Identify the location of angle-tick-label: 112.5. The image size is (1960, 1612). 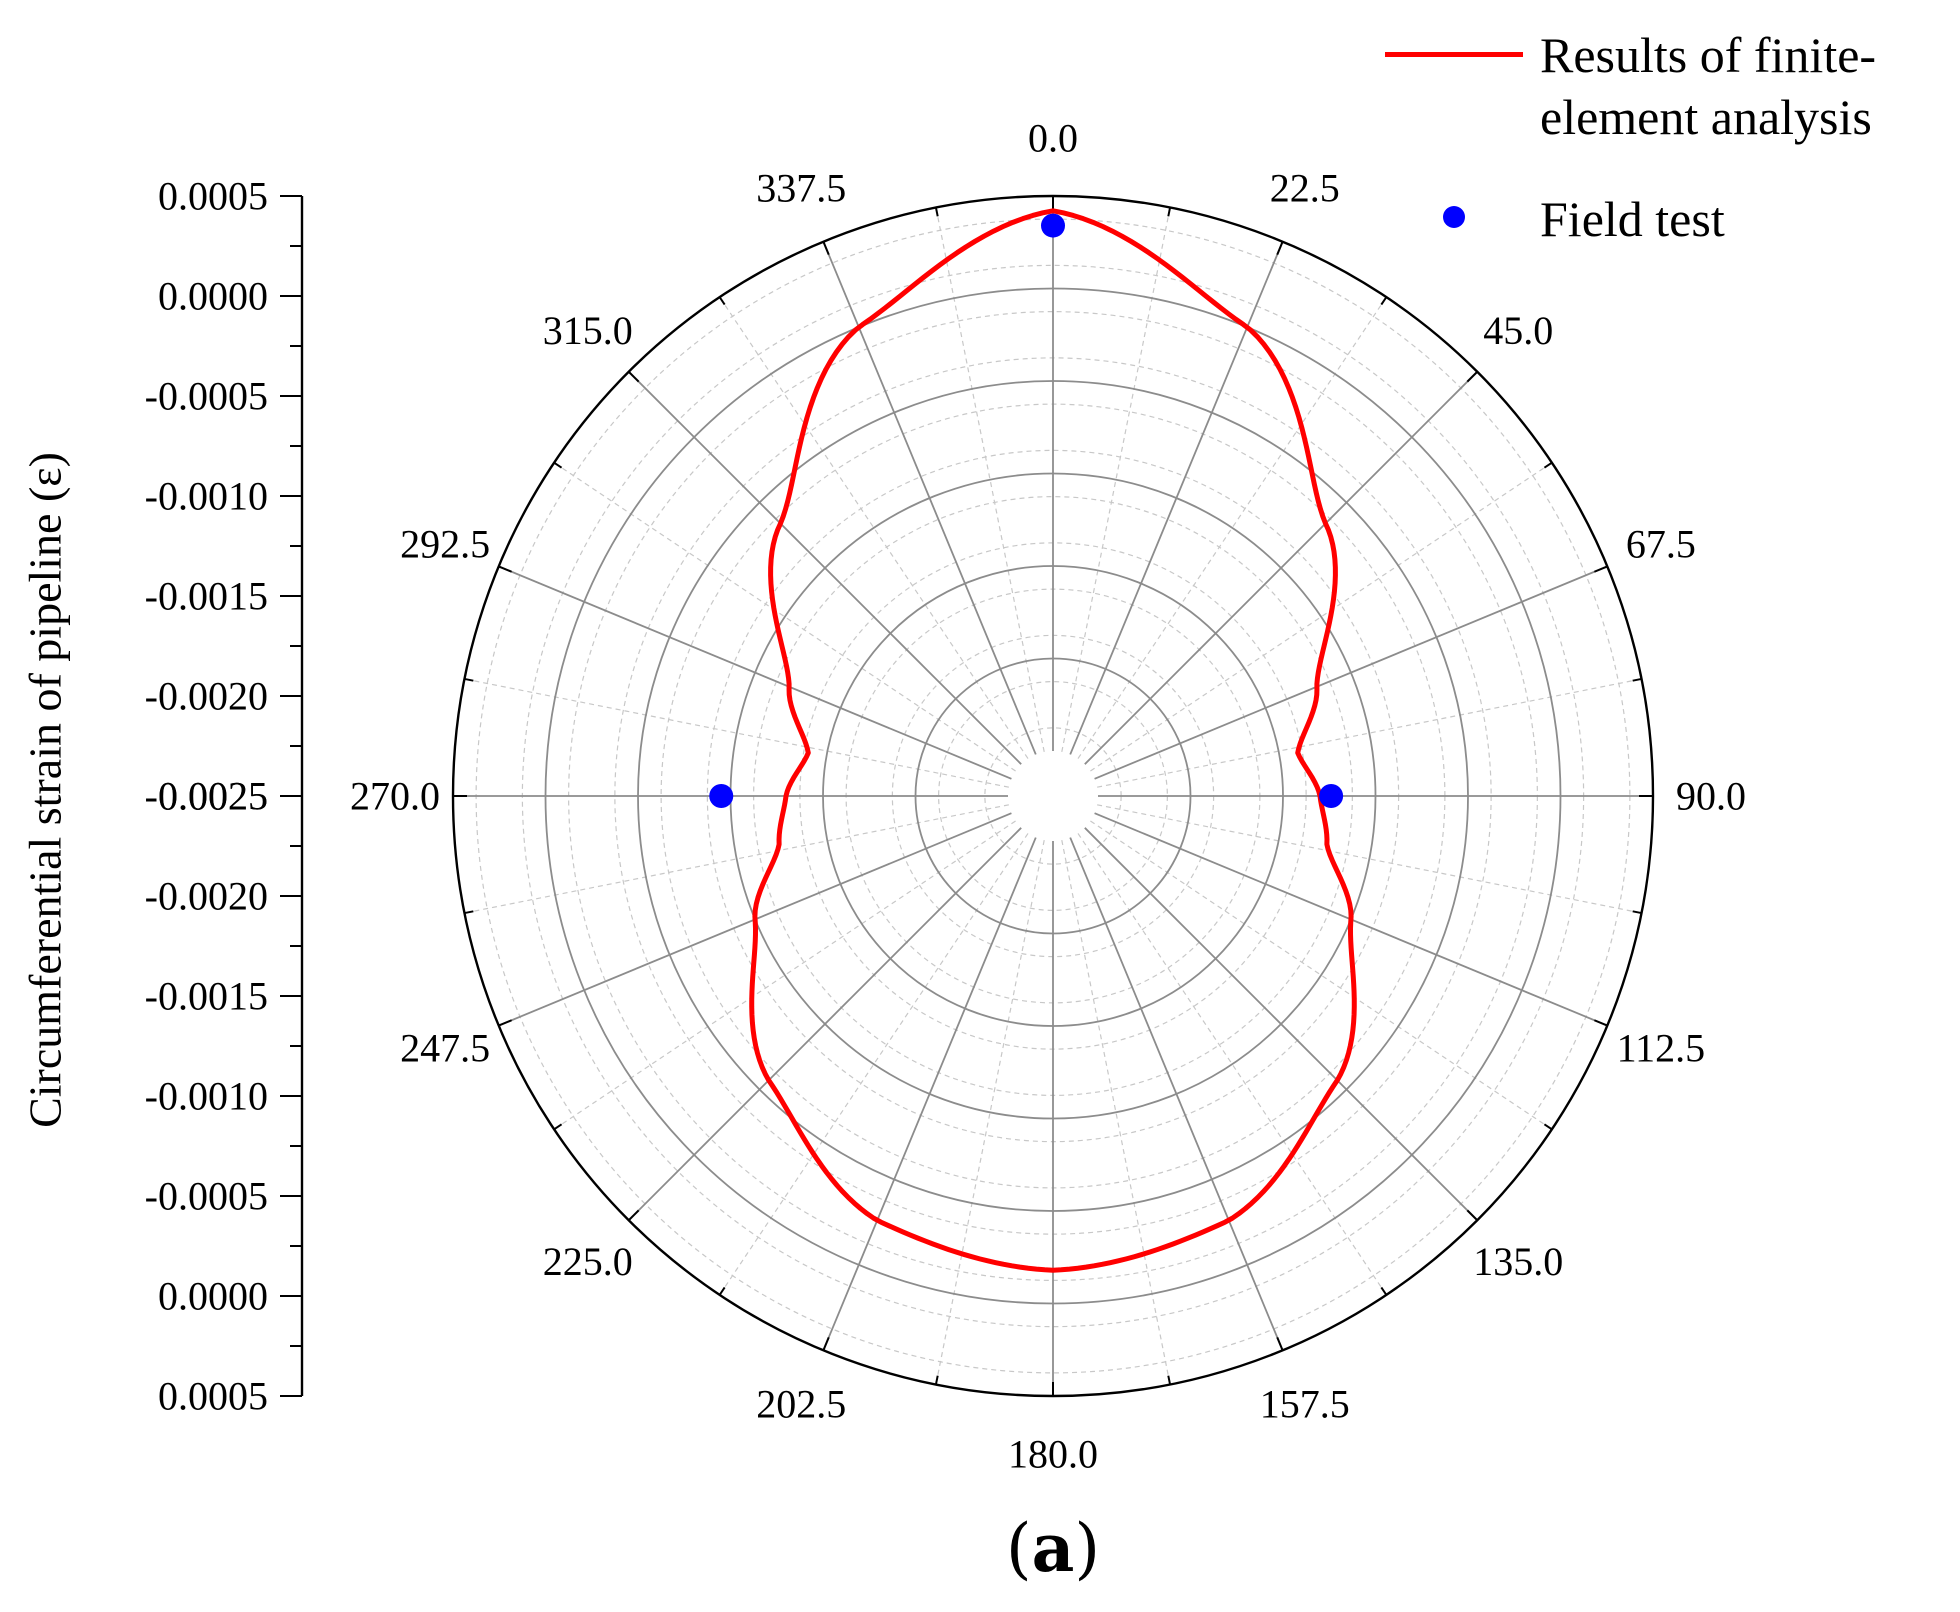
(1661, 1047).